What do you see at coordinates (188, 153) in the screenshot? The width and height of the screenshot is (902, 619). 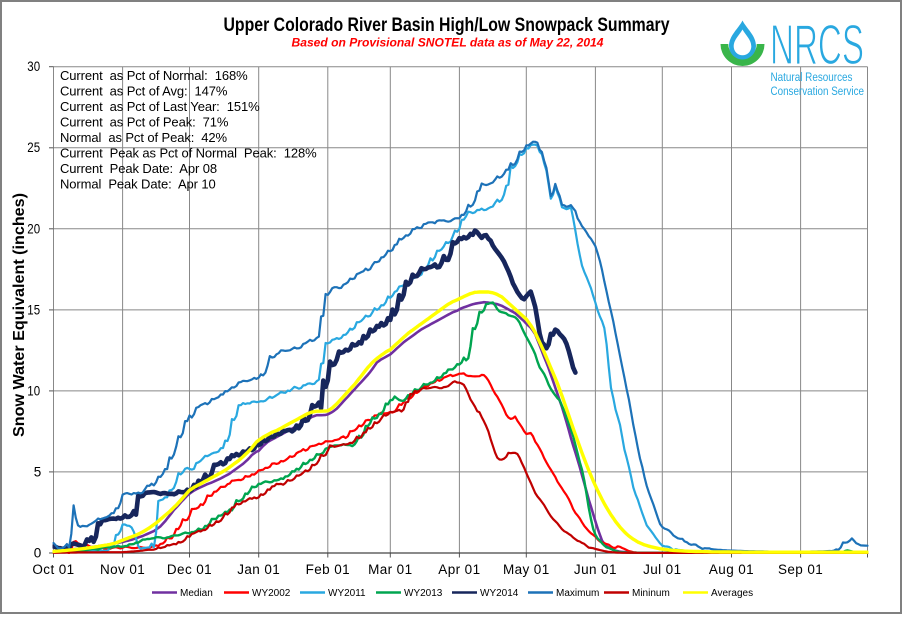 I see `svg-text:Current Peak as Pct of Normal: Current Peak as Pct of Normal Peak: 128%` at bounding box center [188, 153].